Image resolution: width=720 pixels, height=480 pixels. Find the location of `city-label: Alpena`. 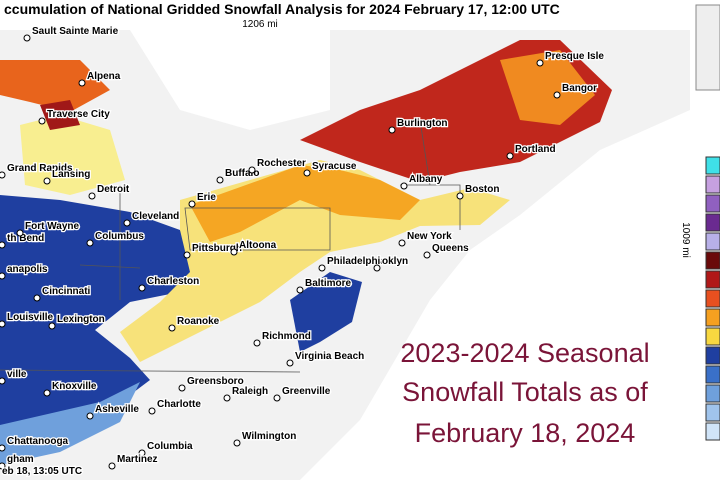

city-label: Alpena is located at coordinates (104, 76).